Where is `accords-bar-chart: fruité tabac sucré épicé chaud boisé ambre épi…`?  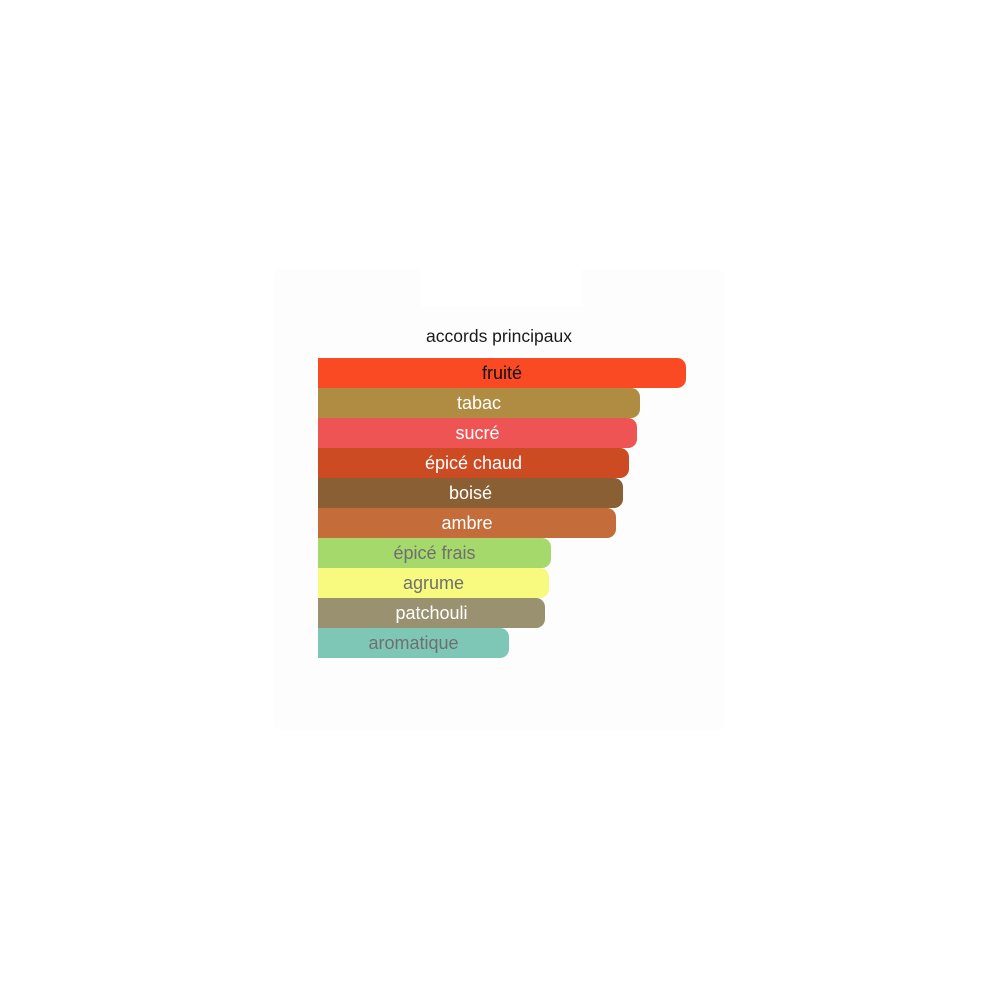 accords-bar-chart: fruité tabac sucré épicé chaud boisé ambre épi… is located at coordinates (508, 508).